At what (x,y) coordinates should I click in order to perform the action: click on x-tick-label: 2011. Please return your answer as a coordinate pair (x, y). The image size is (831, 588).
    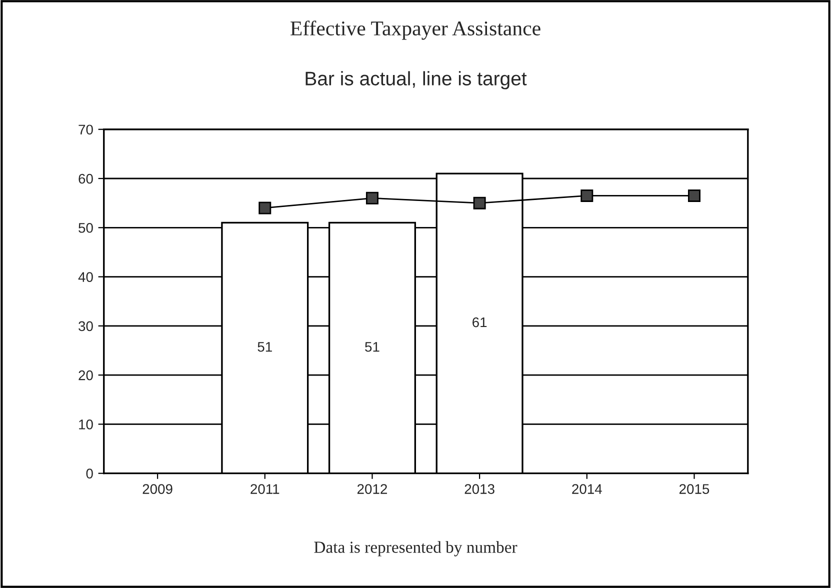
    Looking at the image, I should click on (265, 489).